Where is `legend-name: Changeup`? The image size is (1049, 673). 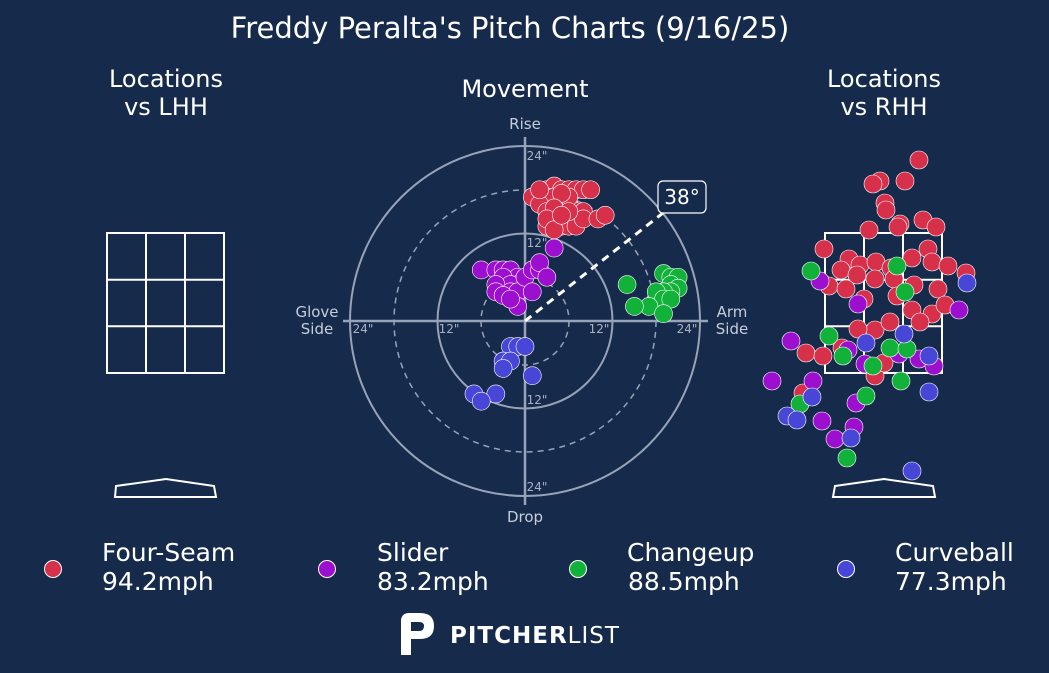
legend-name: Changeup is located at coordinates (691, 552).